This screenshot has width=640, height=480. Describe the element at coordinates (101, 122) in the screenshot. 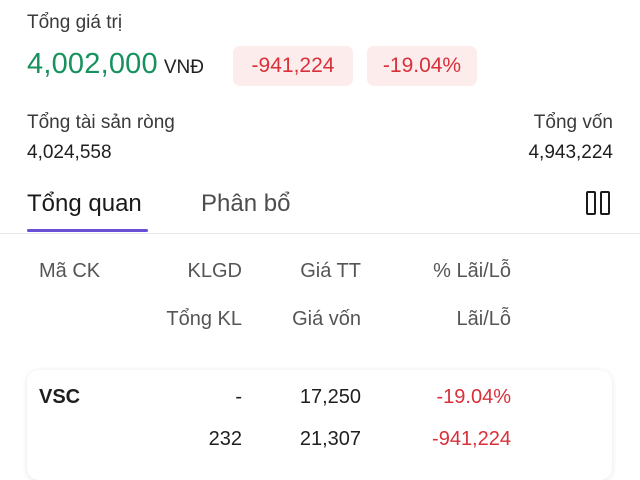

I see `net-assets-label: Tổng tài sản ròng` at that location.